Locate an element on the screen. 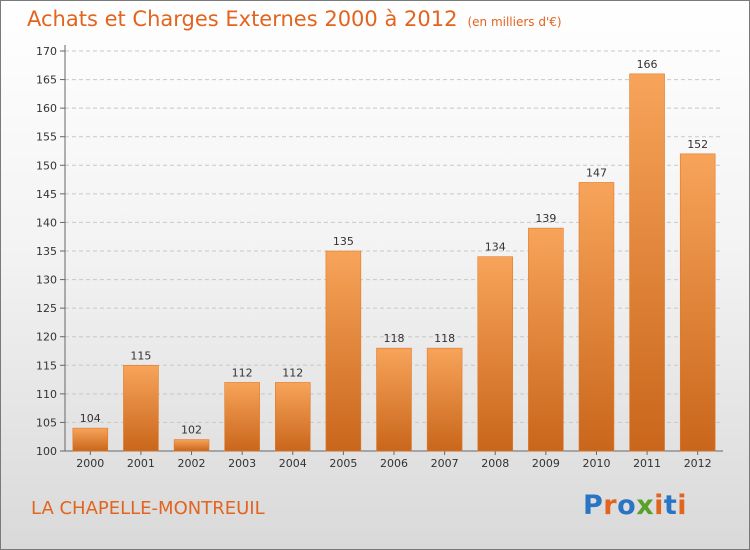 The image size is (750, 550). x-tick-label: 2003 is located at coordinates (242, 463).